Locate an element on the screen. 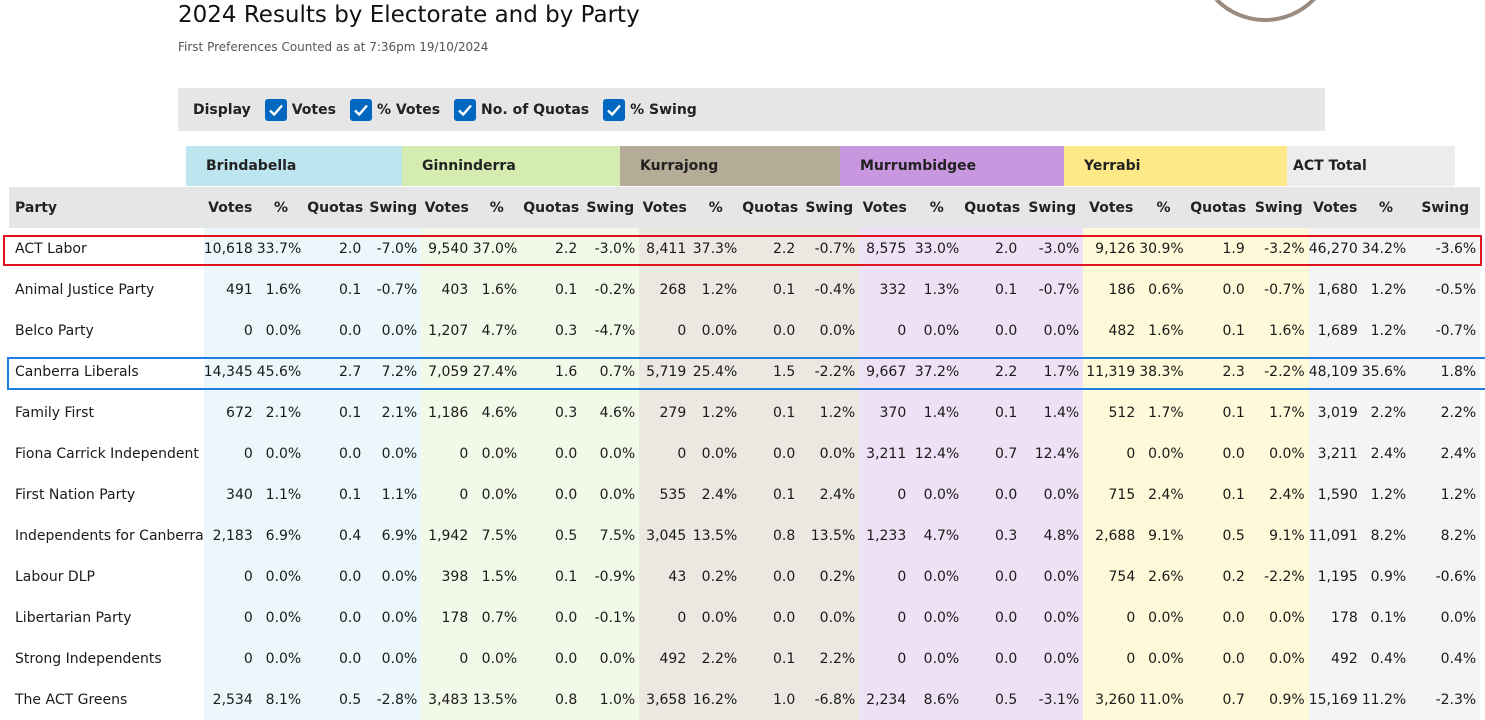 Image resolution: width=1485 pixels, height=720 pixels. ginninderra-pct-cell: 4.6% is located at coordinates (497, 412).